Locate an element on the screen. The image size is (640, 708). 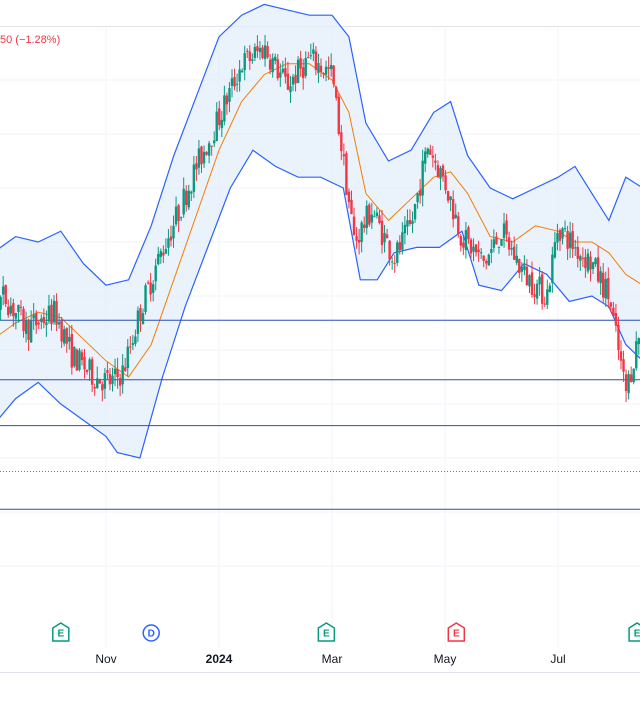
event-marker-letter: D is located at coordinates (151, 634).